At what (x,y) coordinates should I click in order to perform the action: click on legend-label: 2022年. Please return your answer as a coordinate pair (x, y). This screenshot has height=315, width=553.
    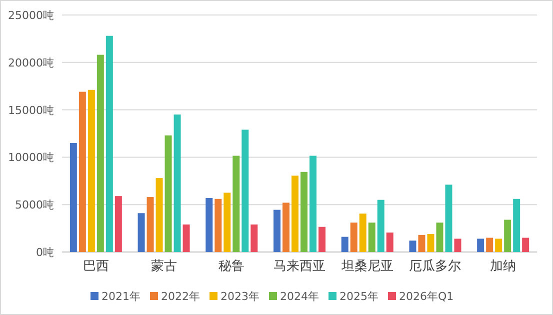
    Looking at the image, I should click on (180, 296).